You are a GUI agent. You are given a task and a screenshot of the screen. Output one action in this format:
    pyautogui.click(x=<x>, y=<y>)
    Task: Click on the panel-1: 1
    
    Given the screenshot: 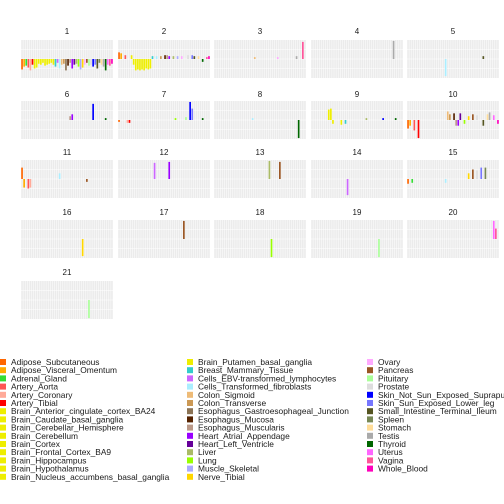 What is the action you would take?
    pyautogui.click(x=67, y=52)
    